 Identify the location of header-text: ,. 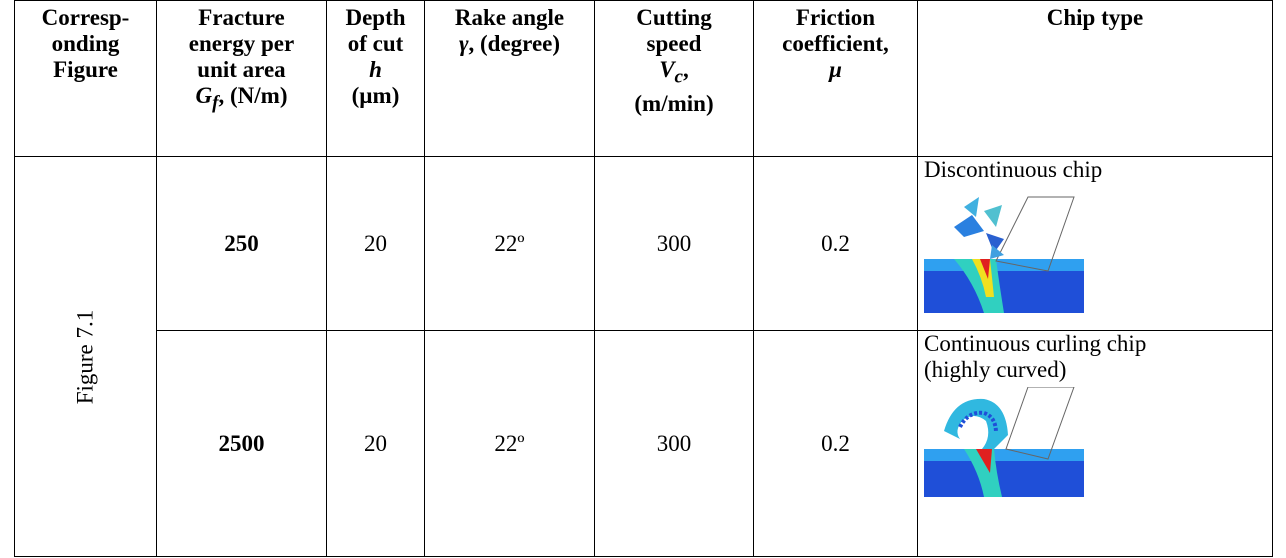
(686, 69).